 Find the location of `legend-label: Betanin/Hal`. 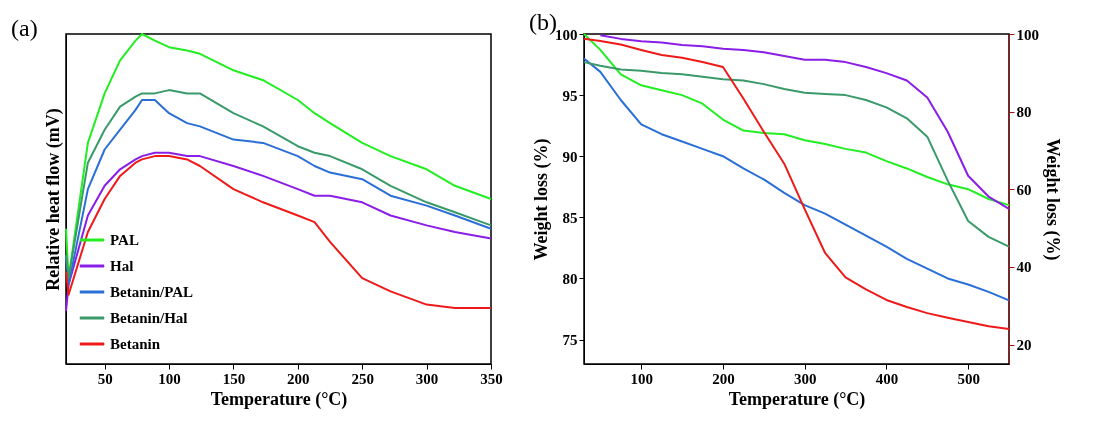

legend-label: Betanin/Hal is located at coordinates (149, 318).